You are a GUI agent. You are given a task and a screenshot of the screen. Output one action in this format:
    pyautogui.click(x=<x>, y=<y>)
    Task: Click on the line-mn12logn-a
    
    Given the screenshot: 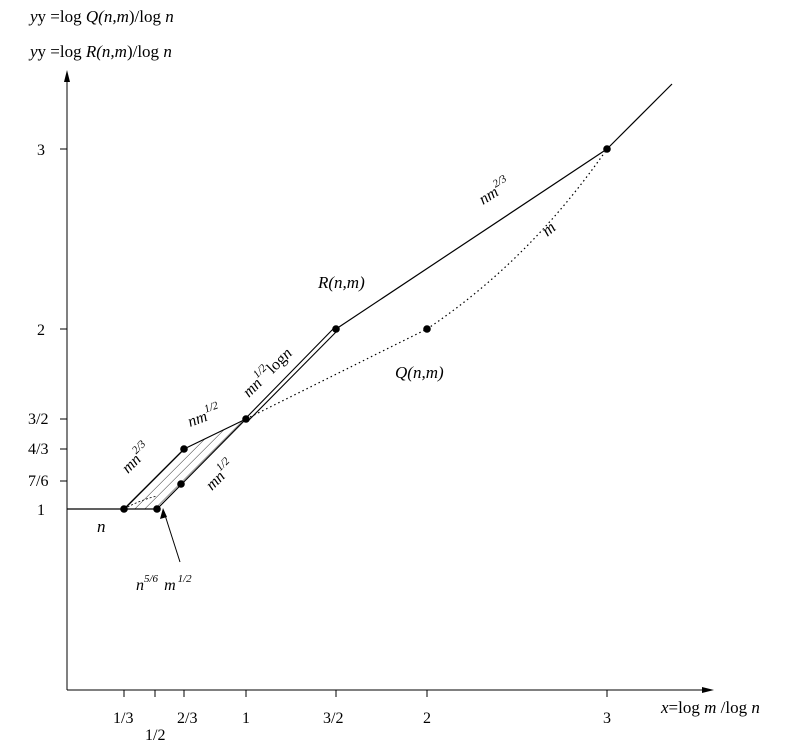 What is the action you would take?
    pyautogui.click(x=291, y=372)
    